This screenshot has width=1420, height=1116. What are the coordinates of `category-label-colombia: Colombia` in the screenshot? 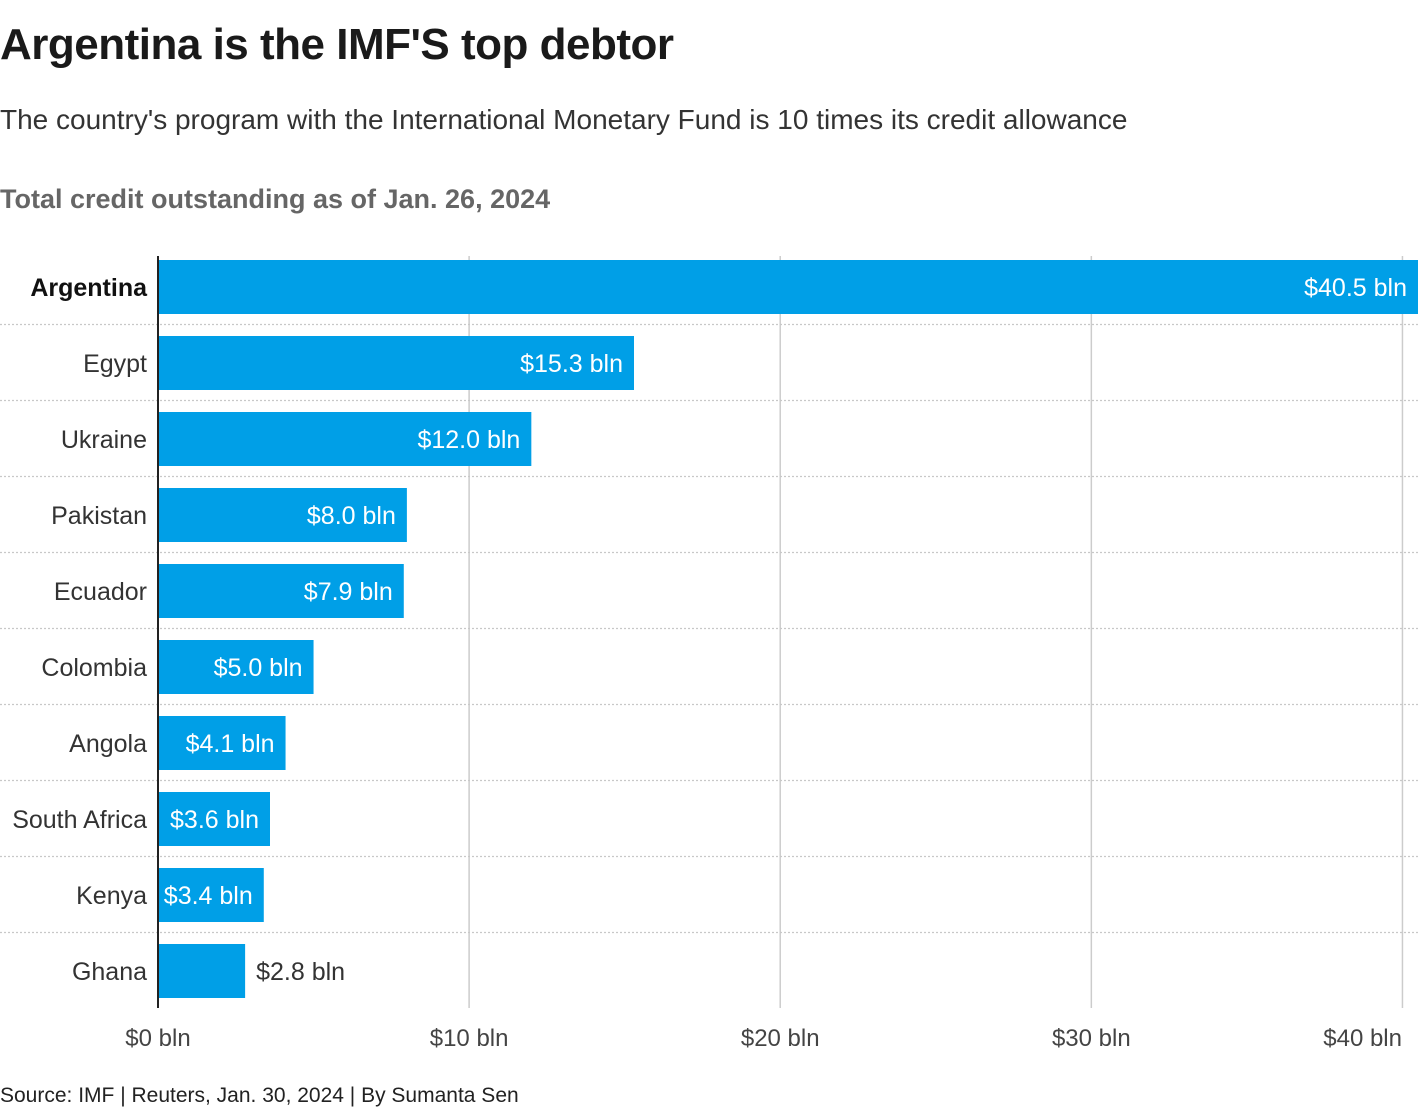 It's located at (94, 668).